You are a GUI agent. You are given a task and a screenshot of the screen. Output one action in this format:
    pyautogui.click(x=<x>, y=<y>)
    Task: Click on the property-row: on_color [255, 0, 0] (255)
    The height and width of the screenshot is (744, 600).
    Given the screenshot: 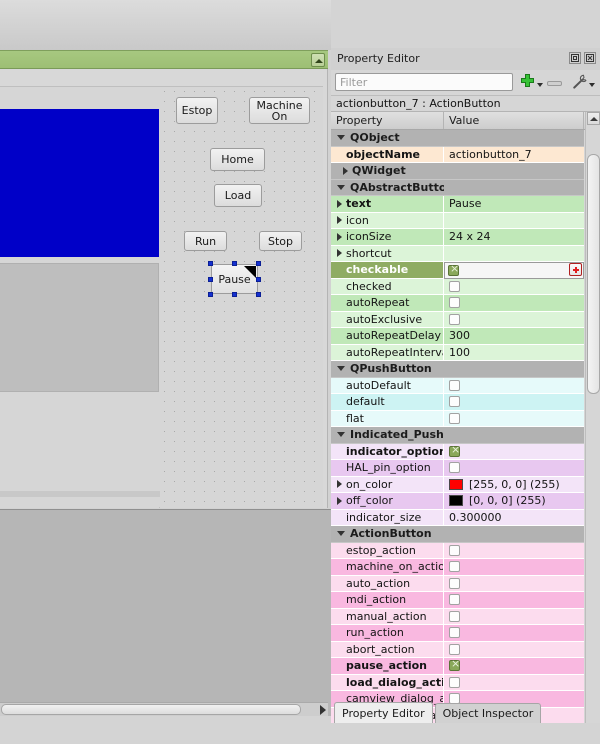 What is the action you would take?
    pyautogui.click(x=457, y=484)
    